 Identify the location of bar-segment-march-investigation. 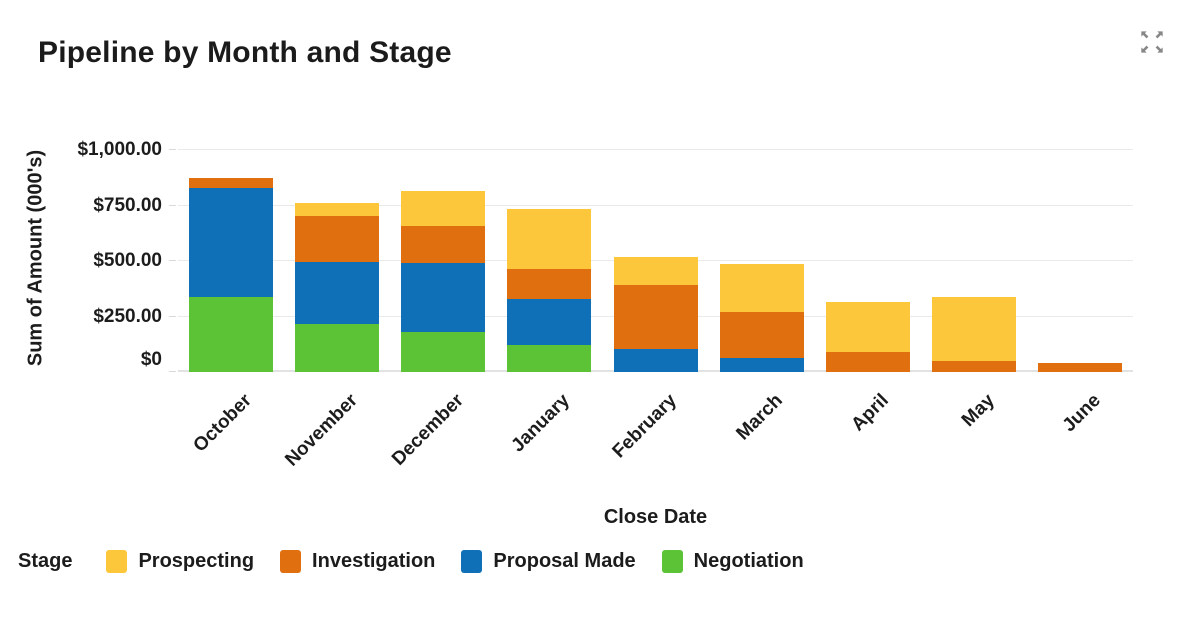
(761, 335).